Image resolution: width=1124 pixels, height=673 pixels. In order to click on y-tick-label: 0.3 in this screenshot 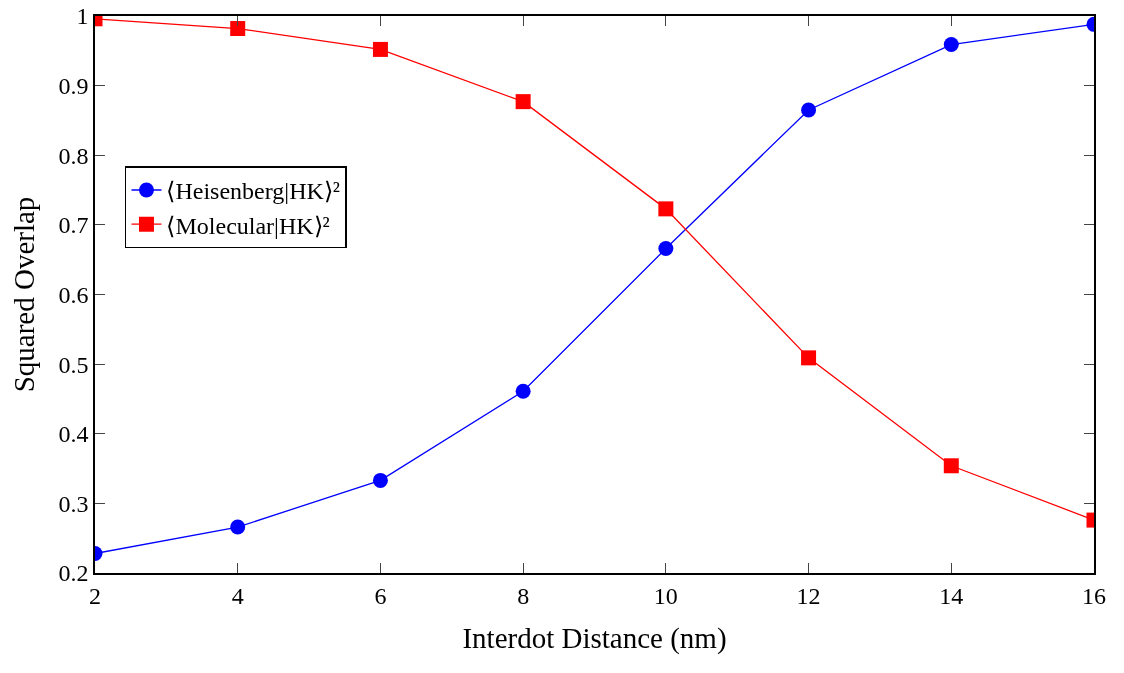, I will do `click(73, 503)`.